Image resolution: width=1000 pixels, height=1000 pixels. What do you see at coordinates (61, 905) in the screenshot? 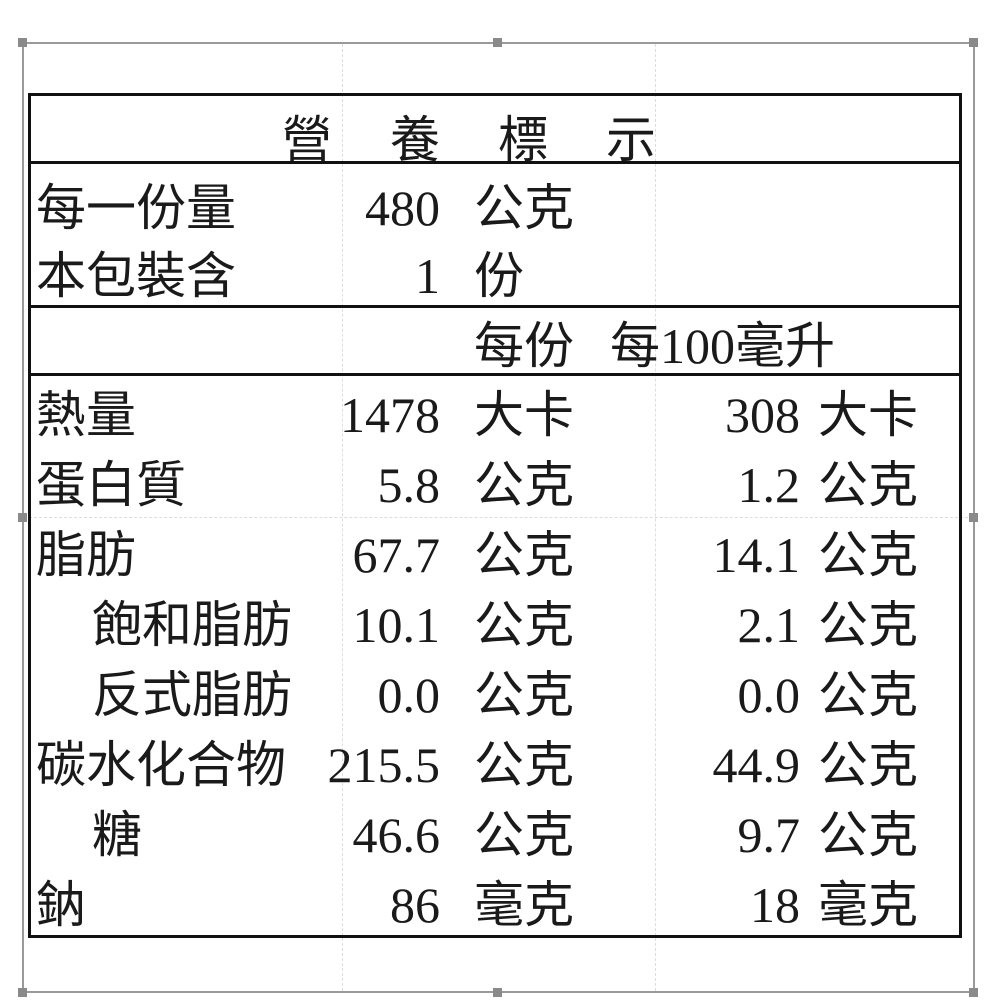
I see `nutrient-label: 鈉` at bounding box center [61, 905].